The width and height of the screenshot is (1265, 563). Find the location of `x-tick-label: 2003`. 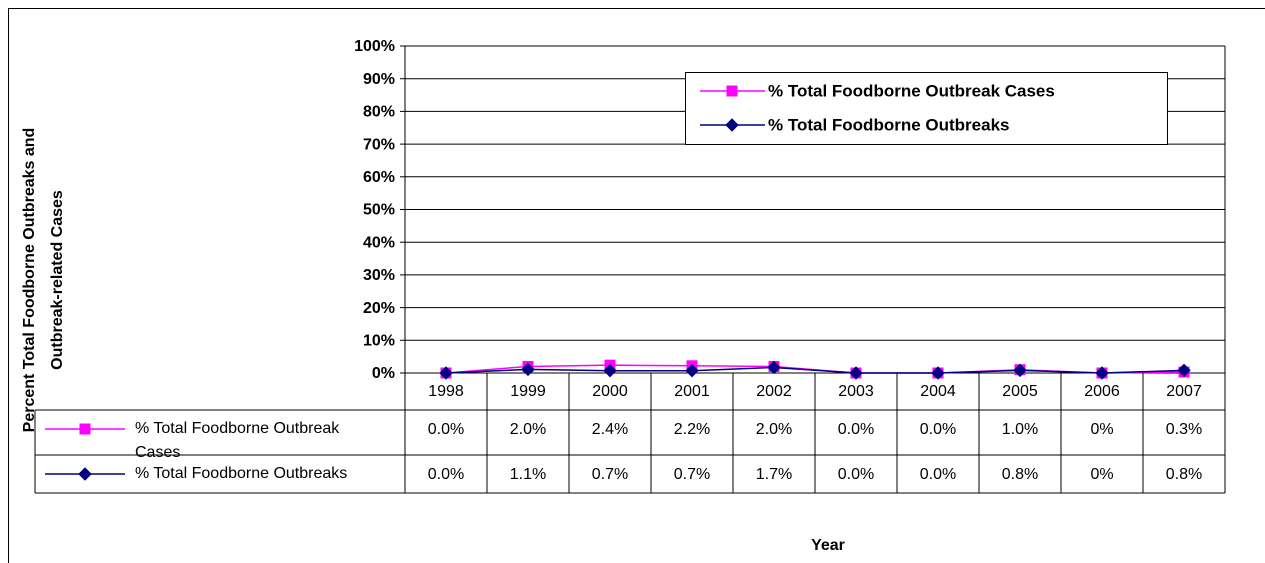

x-tick-label: 2003 is located at coordinates (856, 391).